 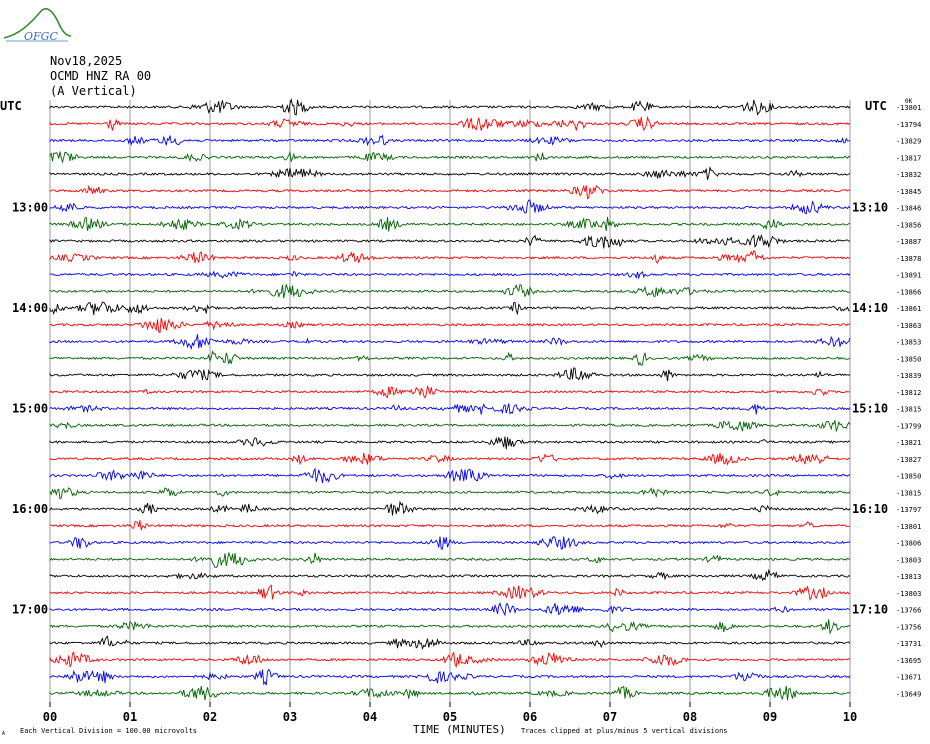 What do you see at coordinates (30, 409) in the screenshot?
I see `left-time-label: 15:00` at bounding box center [30, 409].